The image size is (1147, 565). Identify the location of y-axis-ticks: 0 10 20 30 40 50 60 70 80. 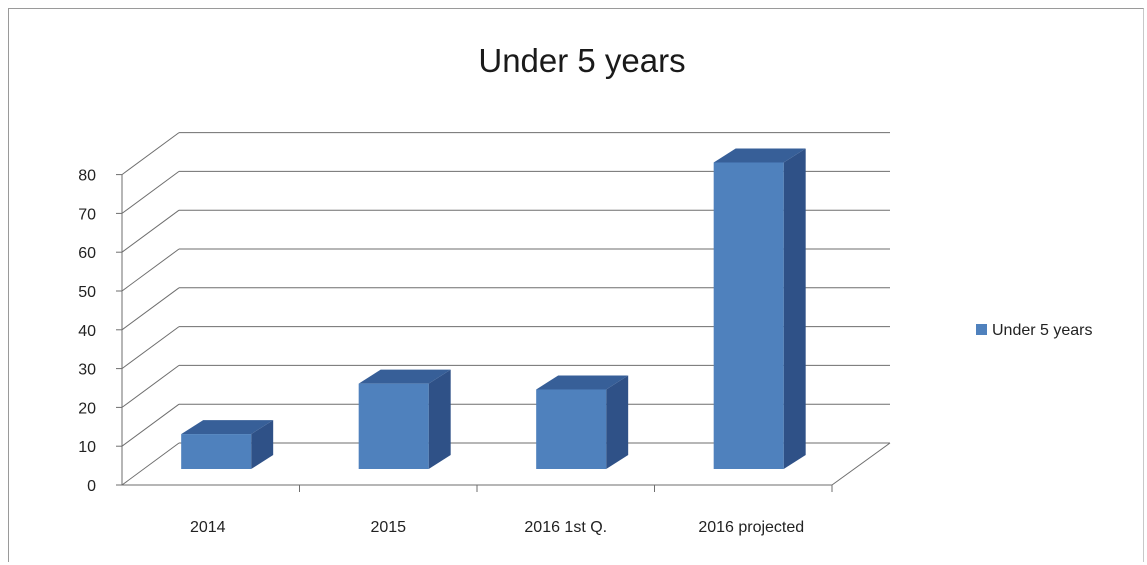
(100, 331).